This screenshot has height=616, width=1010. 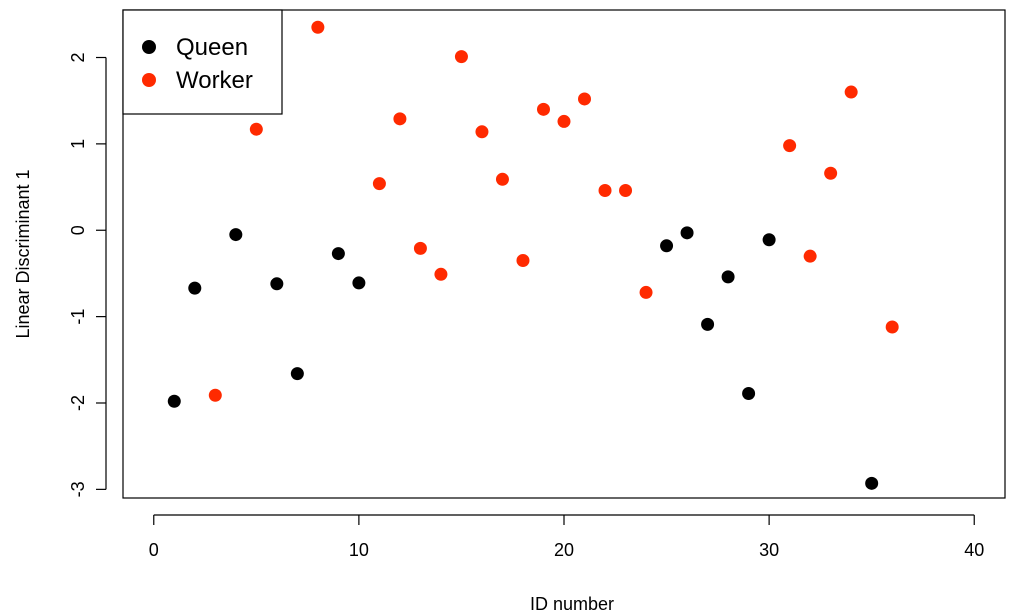 I want to click on x-tick-label: 10, so click(x=359, y=550).